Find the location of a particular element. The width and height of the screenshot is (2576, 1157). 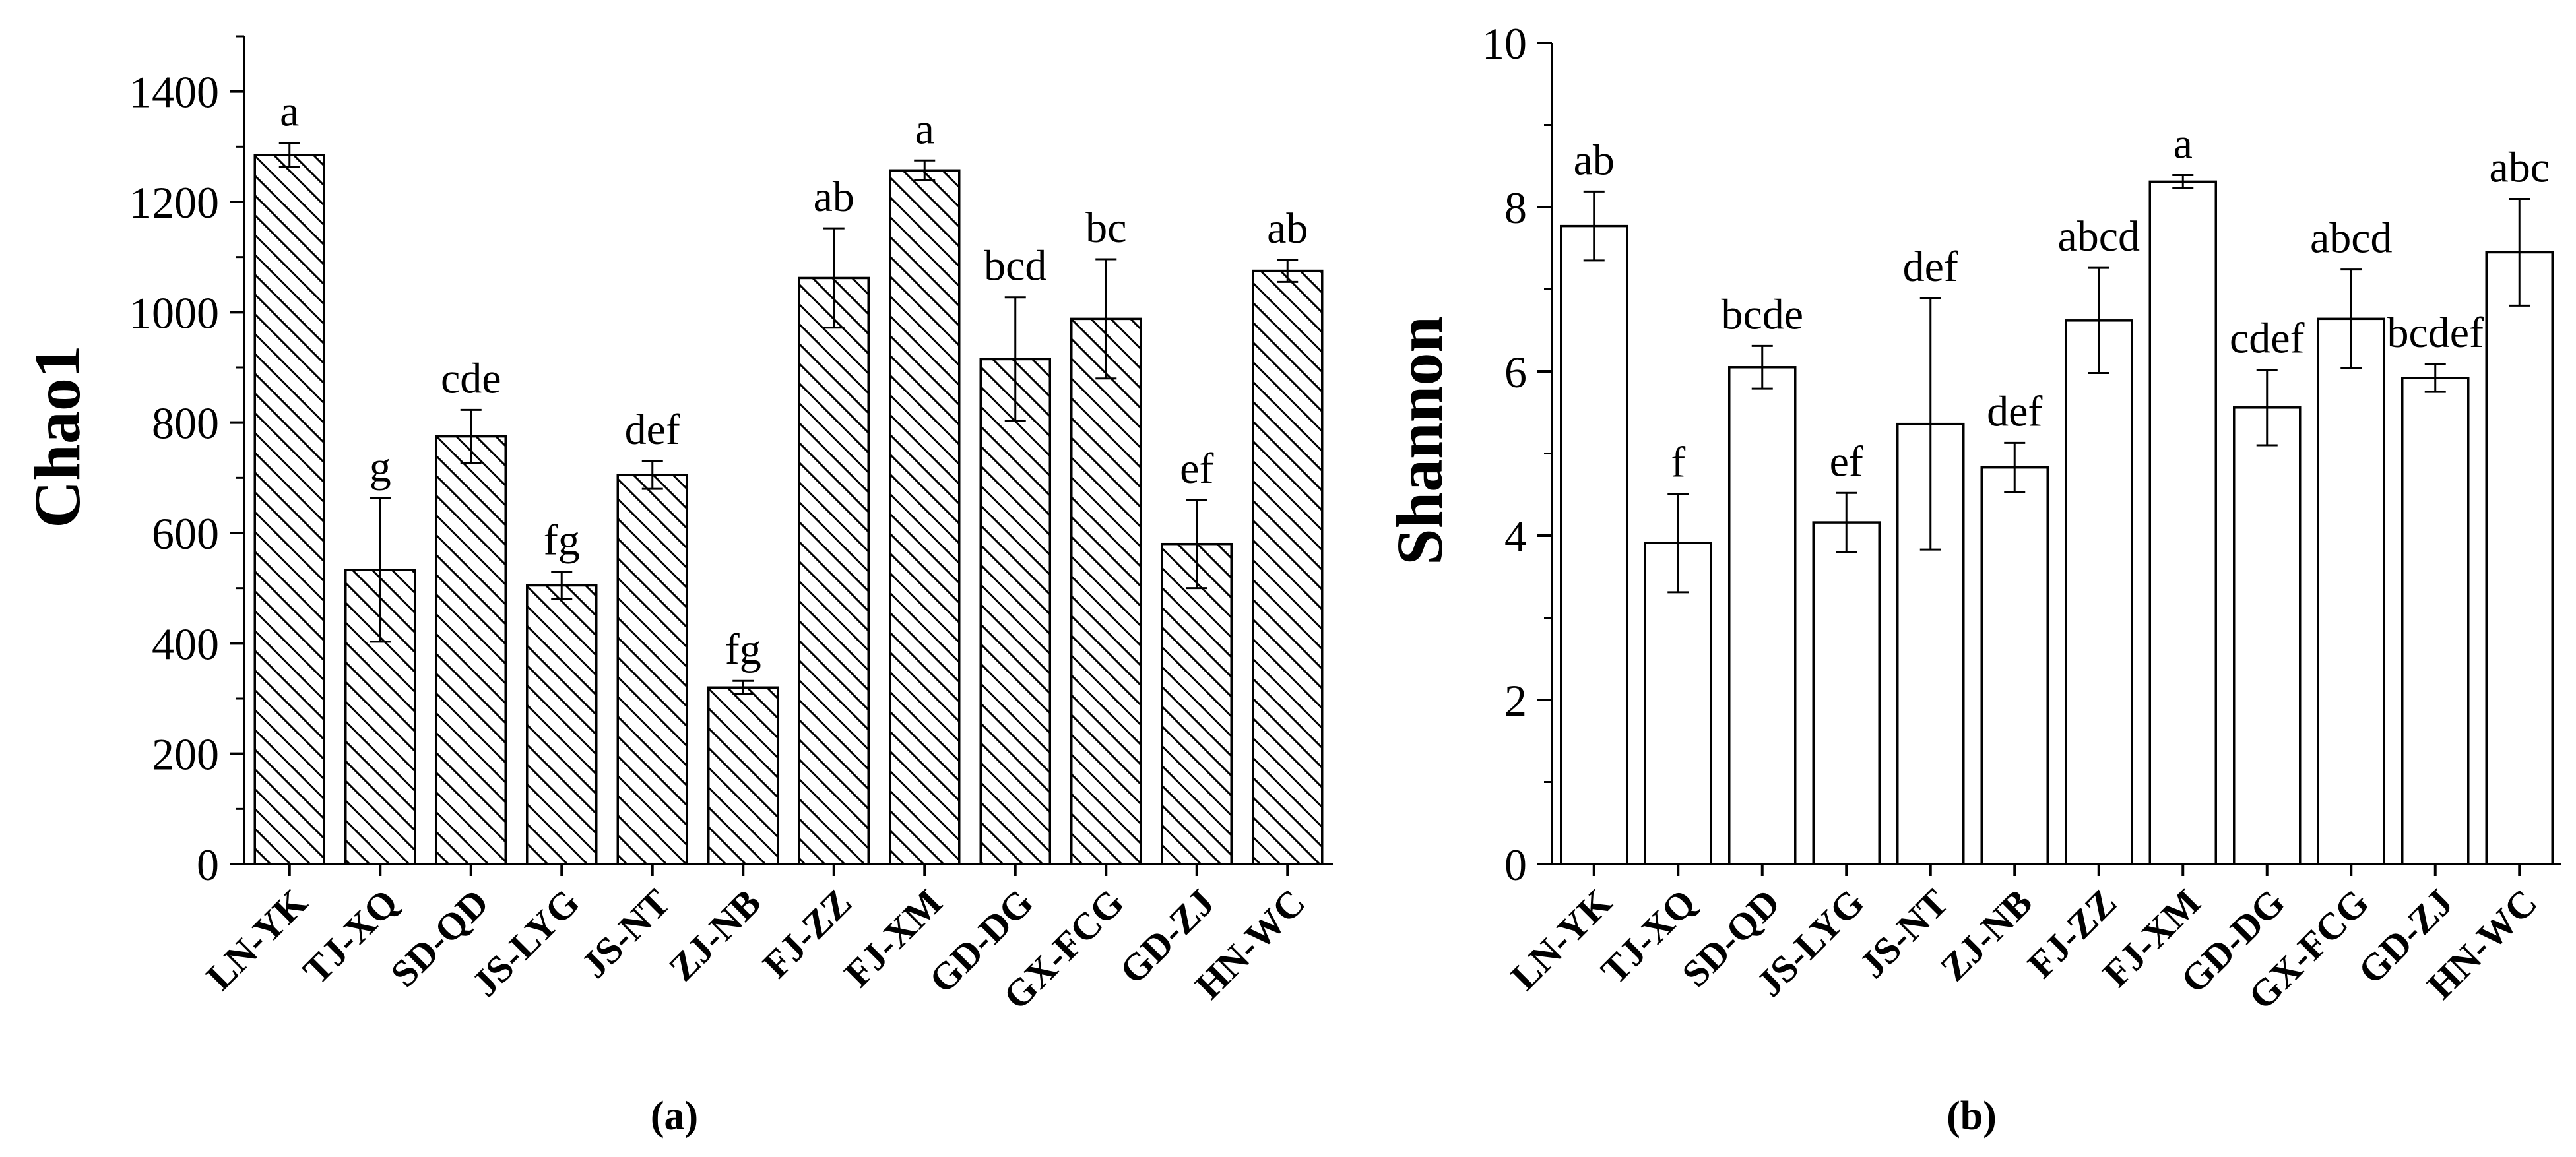

x-tick-label-a: ZJ-NB is located at coordinates (714, 935).